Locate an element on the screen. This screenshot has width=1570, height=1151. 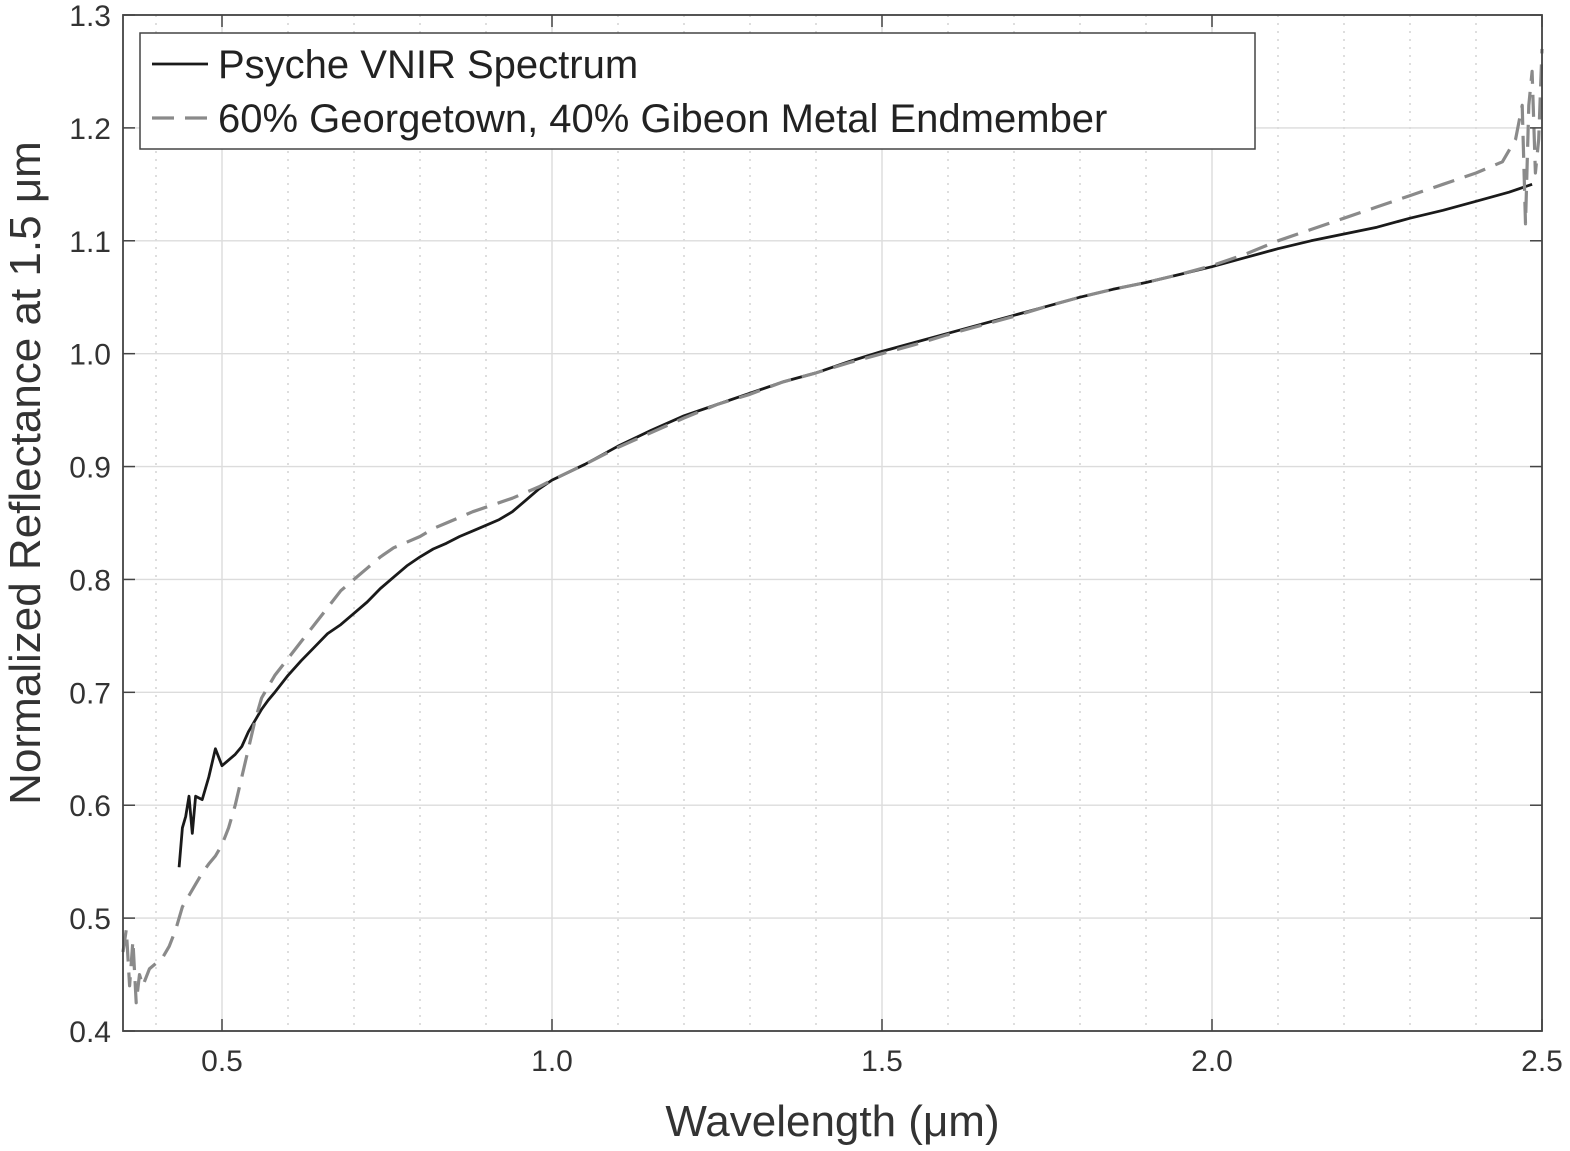
legend-box is located at coordinates (697, 91).